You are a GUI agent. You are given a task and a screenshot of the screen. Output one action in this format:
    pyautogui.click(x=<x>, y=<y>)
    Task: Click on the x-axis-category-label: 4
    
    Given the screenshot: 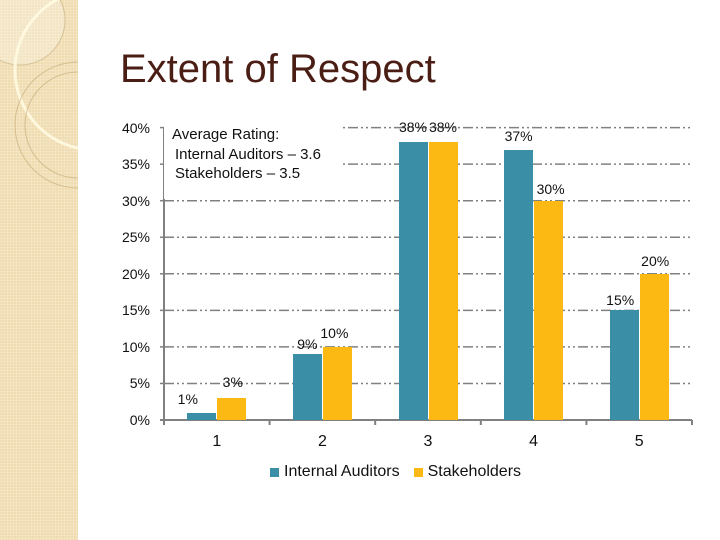 What is the action you would take?
    pyautogui.click(x=534, y=441)
    